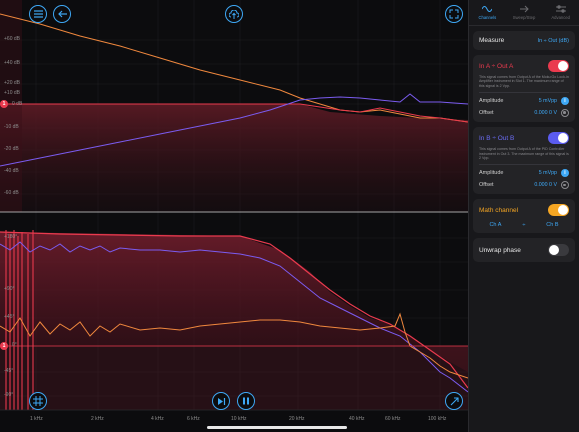 The image size is (579, 432). Describe the element at coordinates (4, 346) in the screenshot. I see `channel-marker-bottom: 1` at that location.